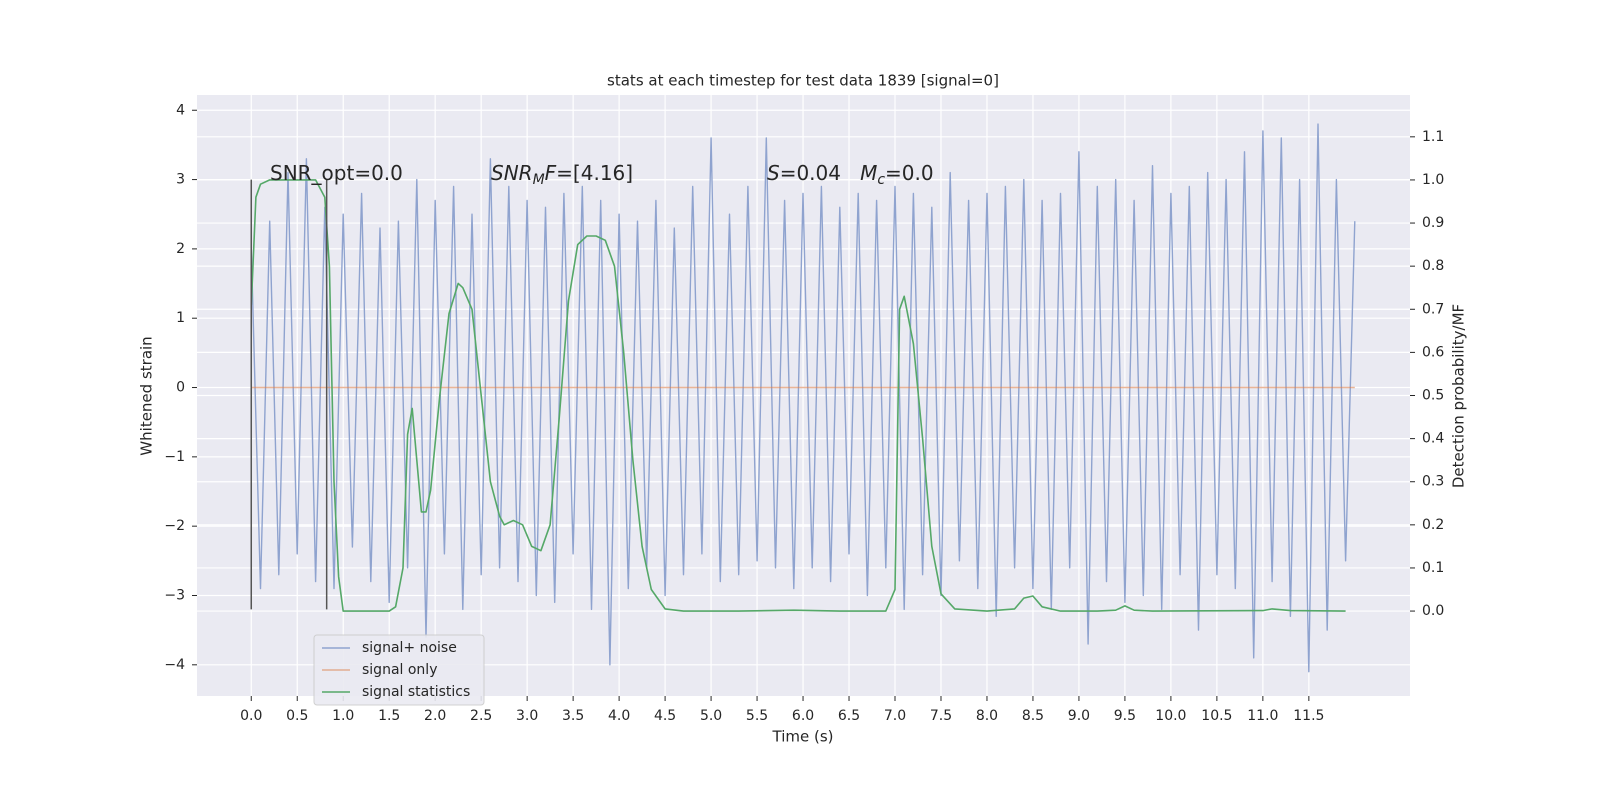 The image size is (1600, 800). Describe the element at coordinates (895, 716) in the screenshot. I see `x-tick-label: 7.0` at that location.